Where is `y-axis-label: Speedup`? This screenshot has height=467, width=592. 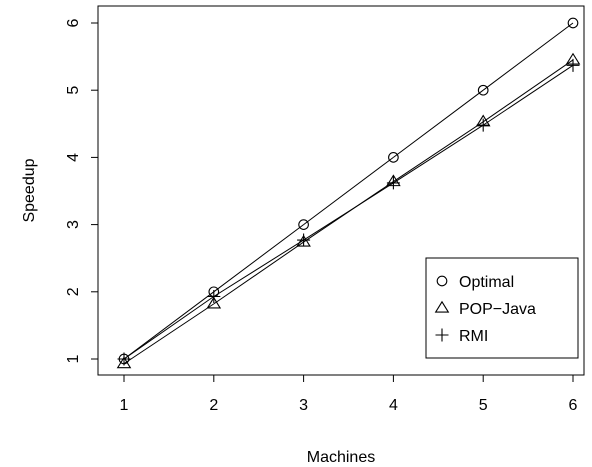 y-axis-label: Speedup is located at coordinates (29, 190).